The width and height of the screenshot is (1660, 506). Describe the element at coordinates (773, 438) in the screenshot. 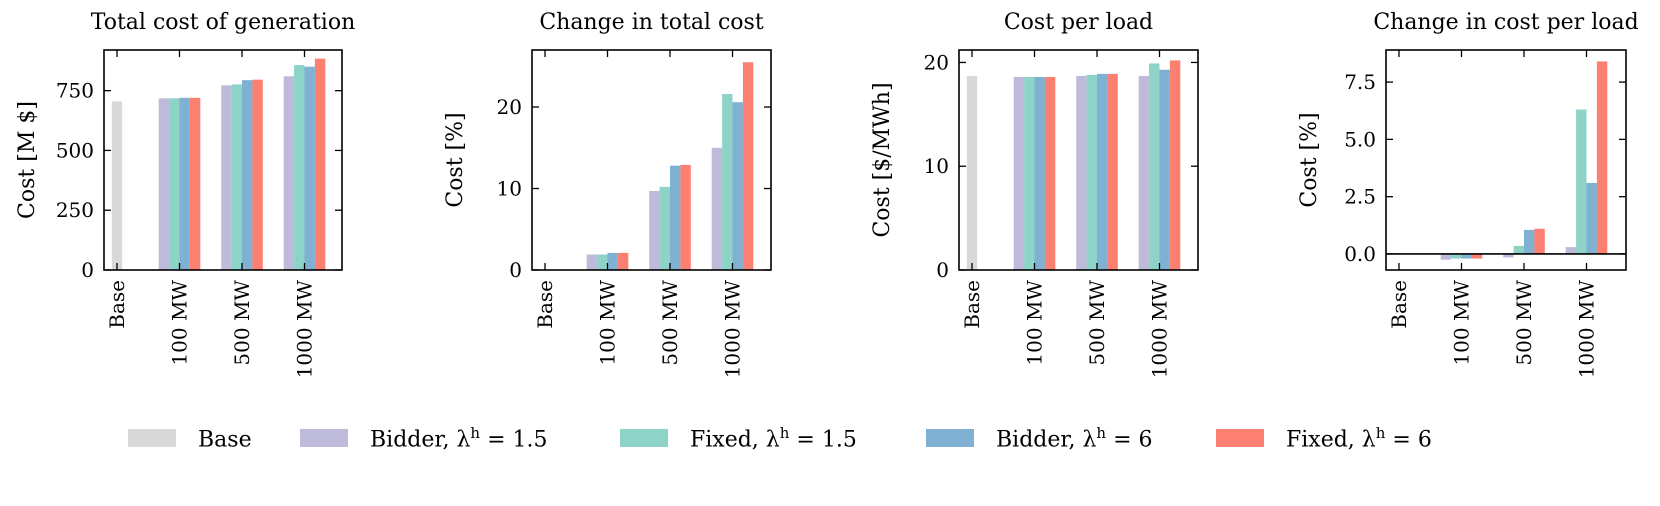

I see `legend-label: Fixed, λh = 1.5` at that location.